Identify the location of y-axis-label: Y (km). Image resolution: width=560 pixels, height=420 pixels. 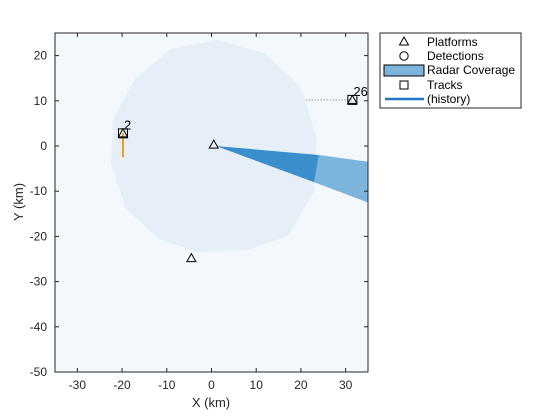
(18, 202).